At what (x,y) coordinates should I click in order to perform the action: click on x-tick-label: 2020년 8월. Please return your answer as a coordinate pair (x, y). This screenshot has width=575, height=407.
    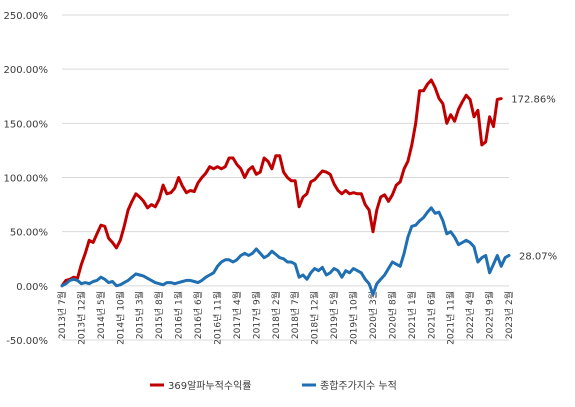
    Looking at the image, I should click on (392, 315).